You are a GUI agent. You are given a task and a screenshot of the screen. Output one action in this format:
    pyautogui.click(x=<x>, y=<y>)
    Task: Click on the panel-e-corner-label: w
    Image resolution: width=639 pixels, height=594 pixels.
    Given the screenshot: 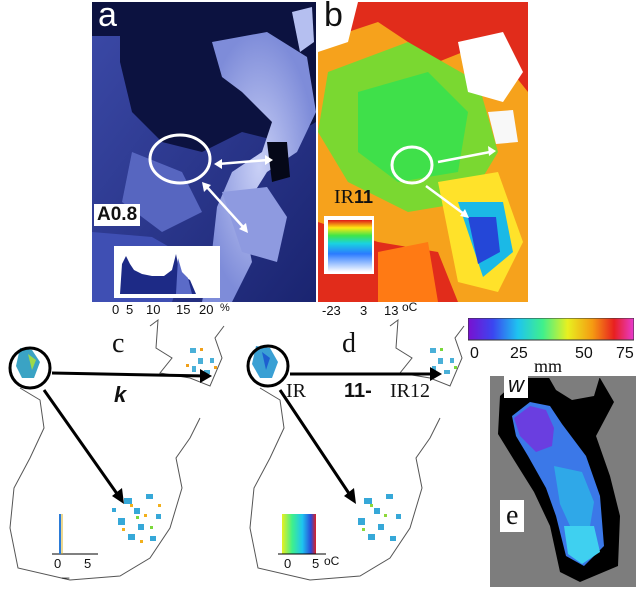 What is the action you would take?
    pyautogui.click(x=516, y=385)
    